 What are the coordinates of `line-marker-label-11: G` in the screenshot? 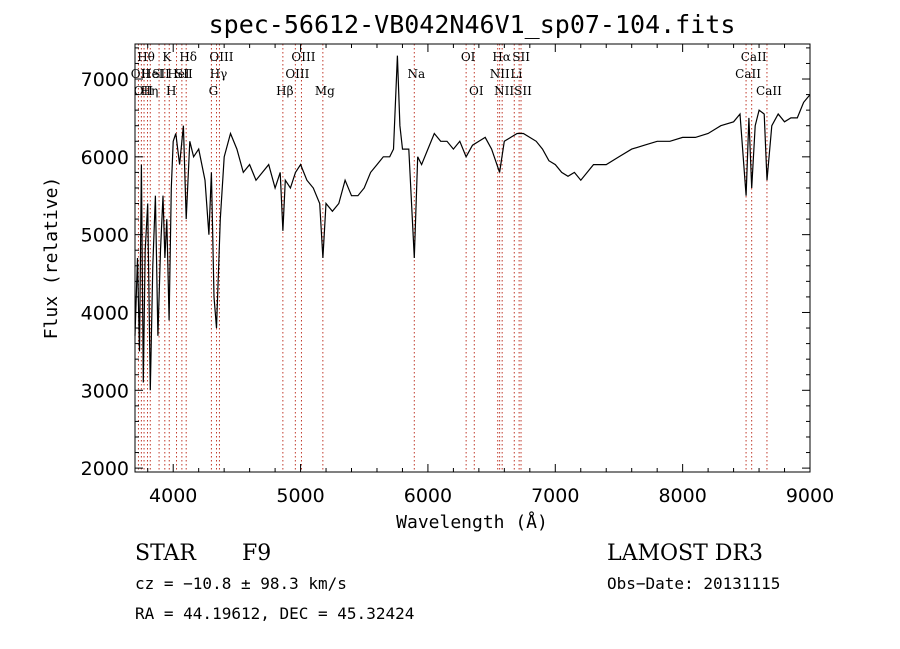 It's located at (214, 91).